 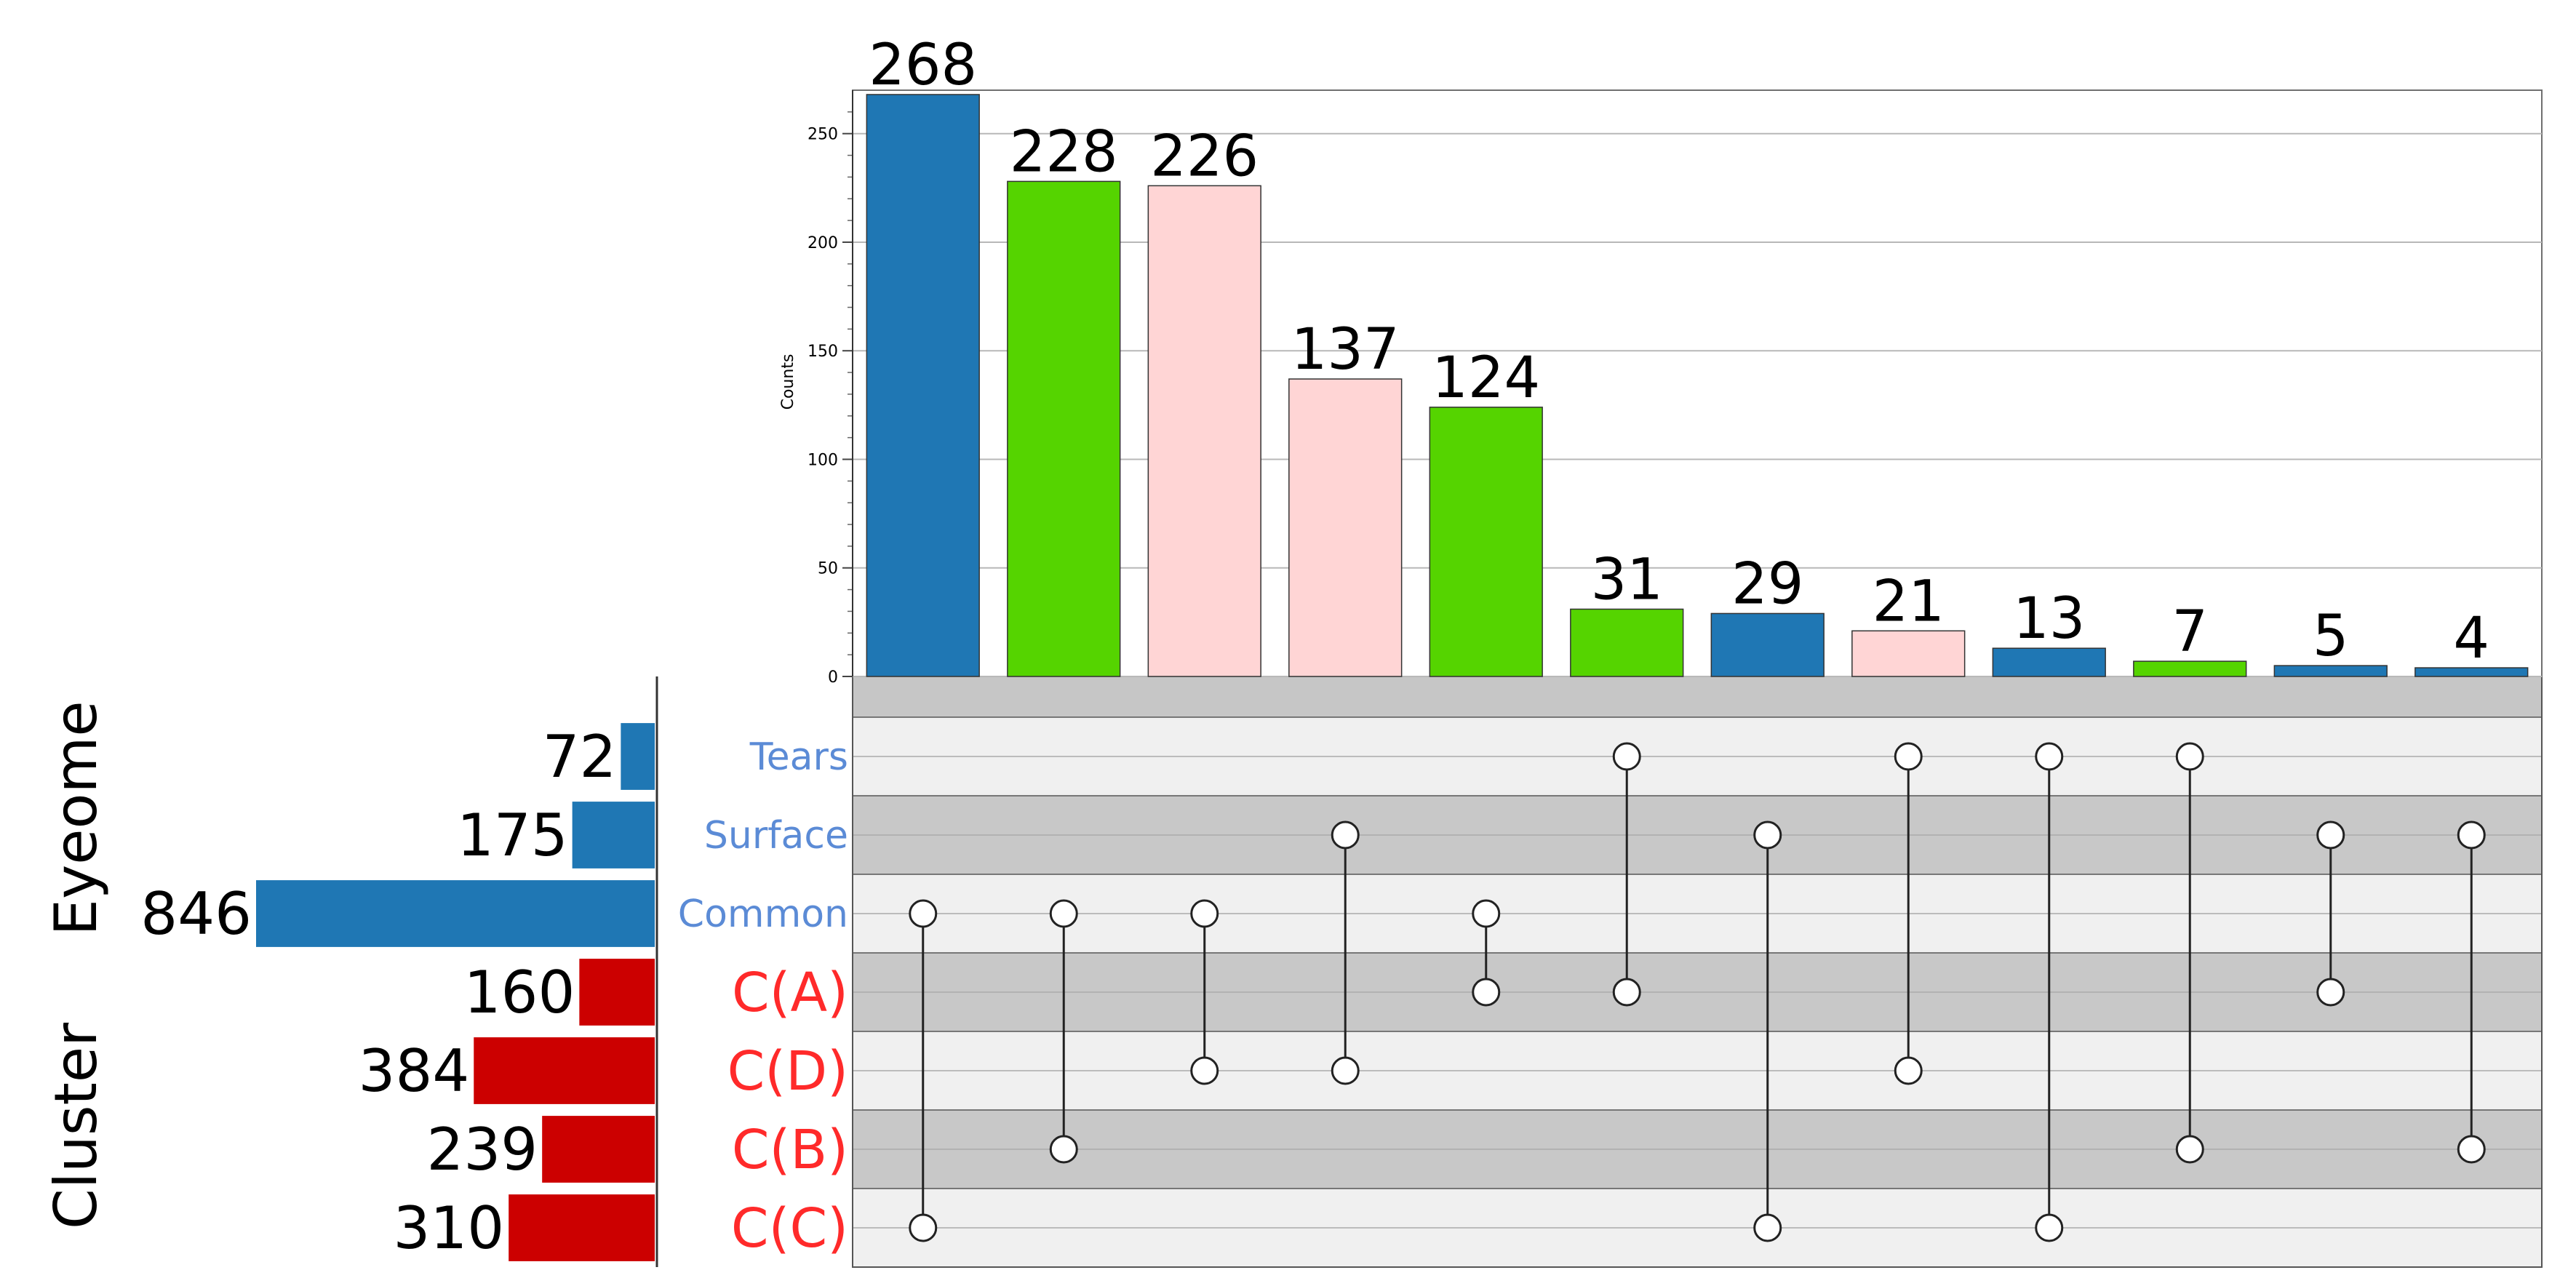 I want to click on bar-value-label: 124, so click(x=1486, y=378).